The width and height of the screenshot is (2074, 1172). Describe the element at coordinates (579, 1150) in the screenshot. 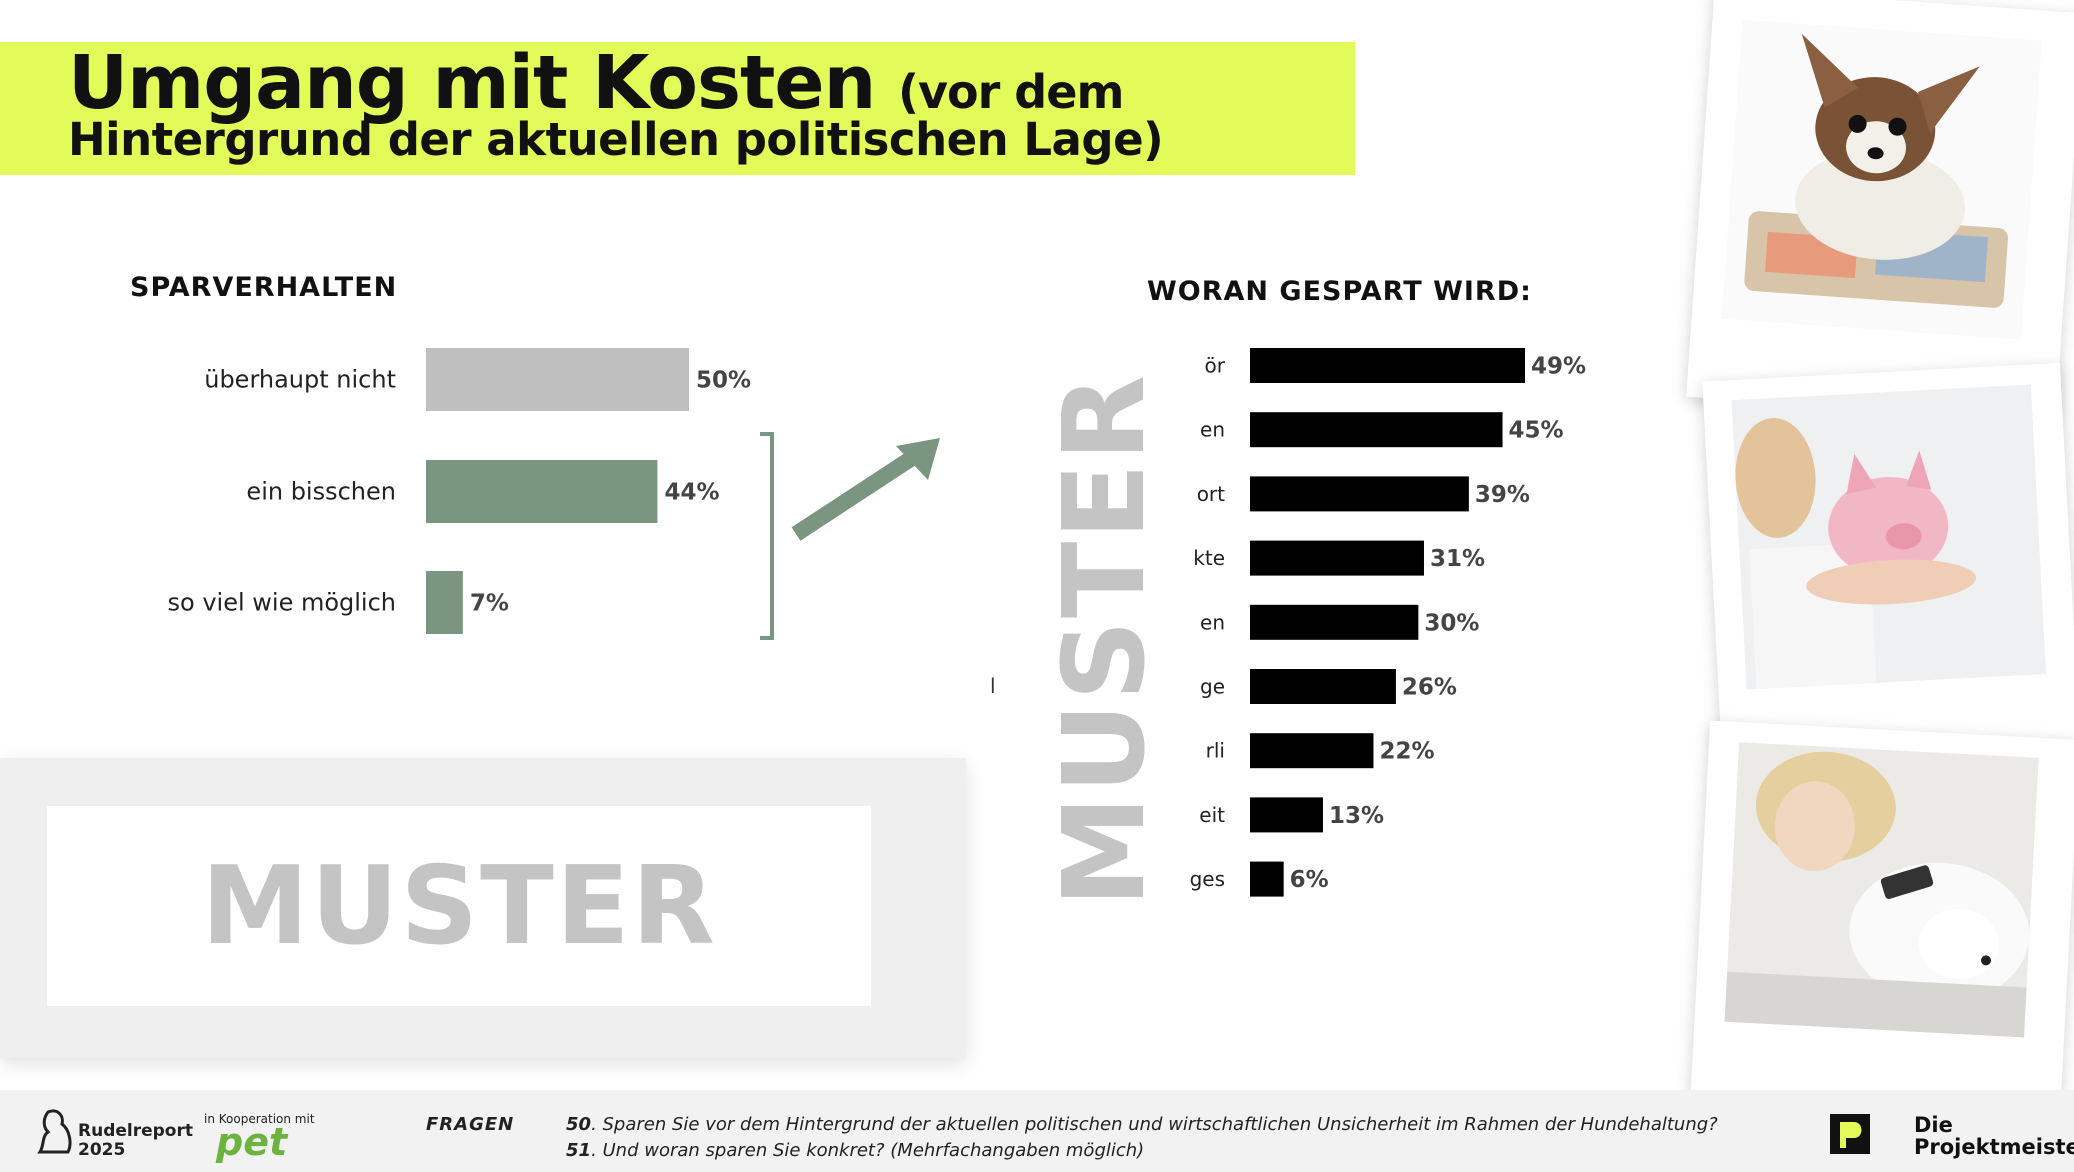

I see `question-51-number: 51` at that location.